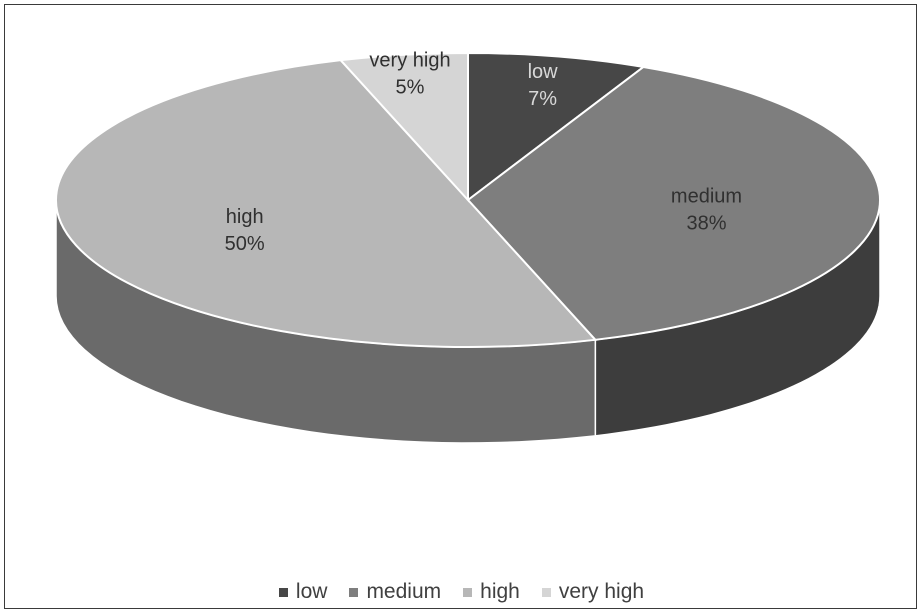  What do you see at coordinates (706, 196) in the screenshot?
I see `data-label-category-medium: medium` at bounding box center [706, 196].